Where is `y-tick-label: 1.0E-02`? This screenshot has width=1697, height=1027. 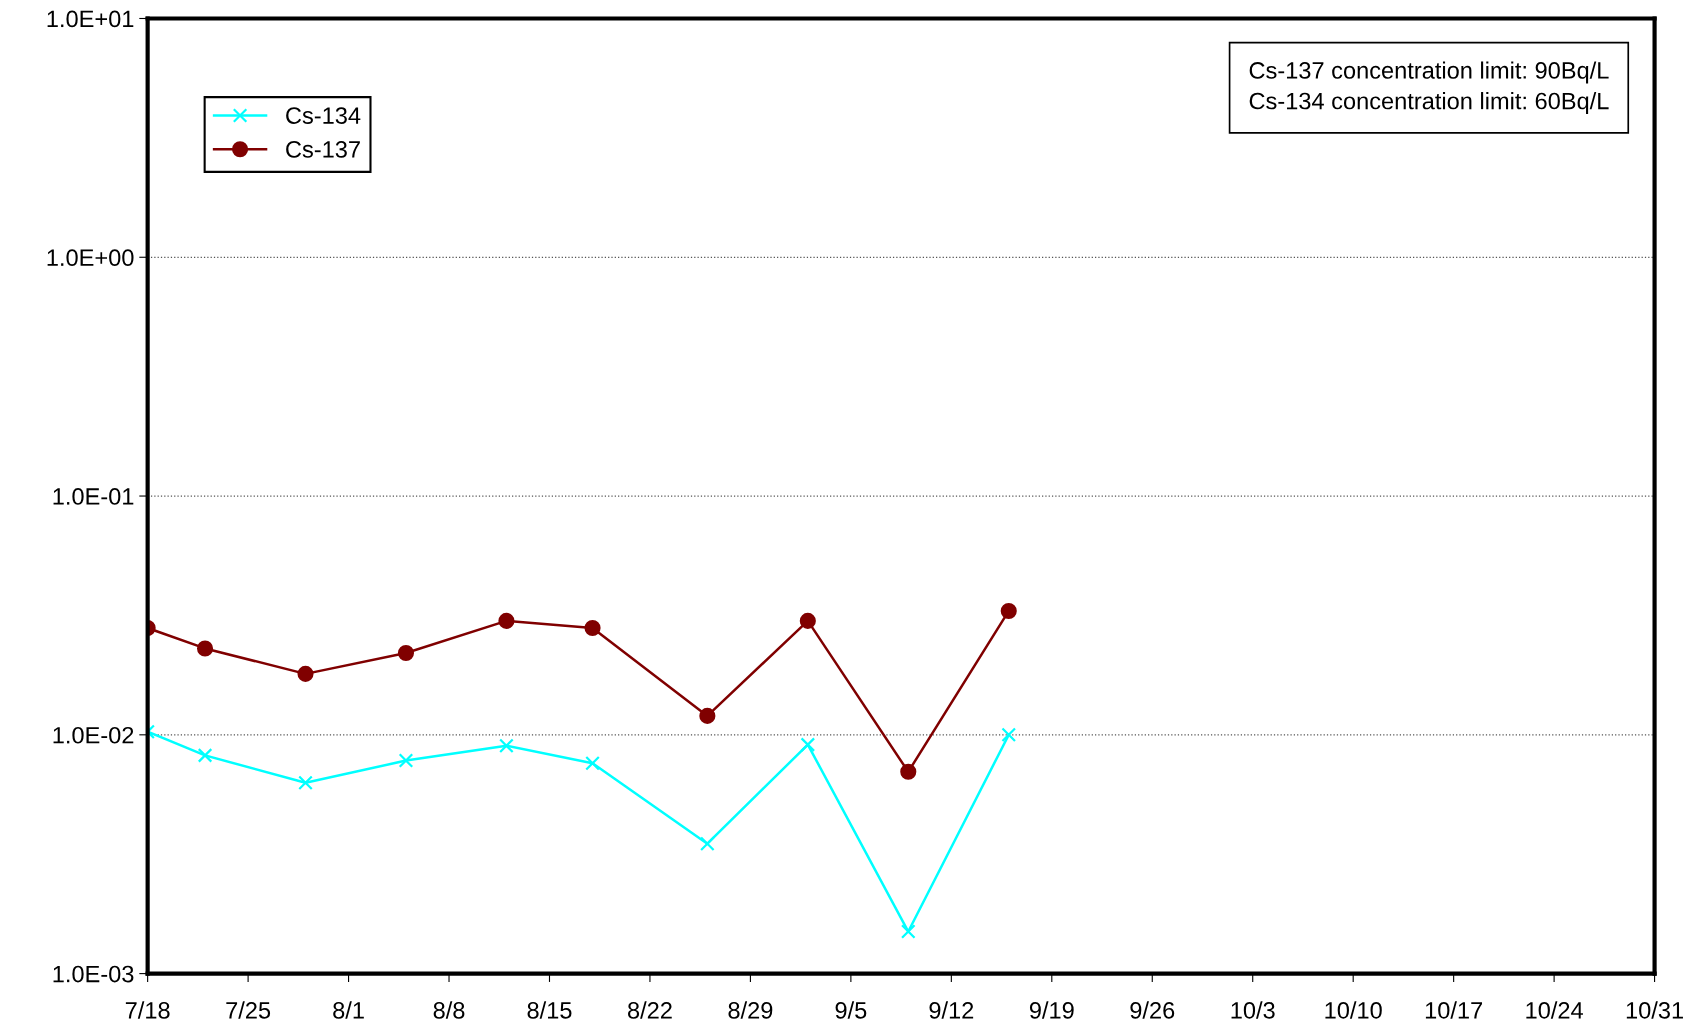 y-tick-label: 1.0E-02 is located at coordinates (93, 735).